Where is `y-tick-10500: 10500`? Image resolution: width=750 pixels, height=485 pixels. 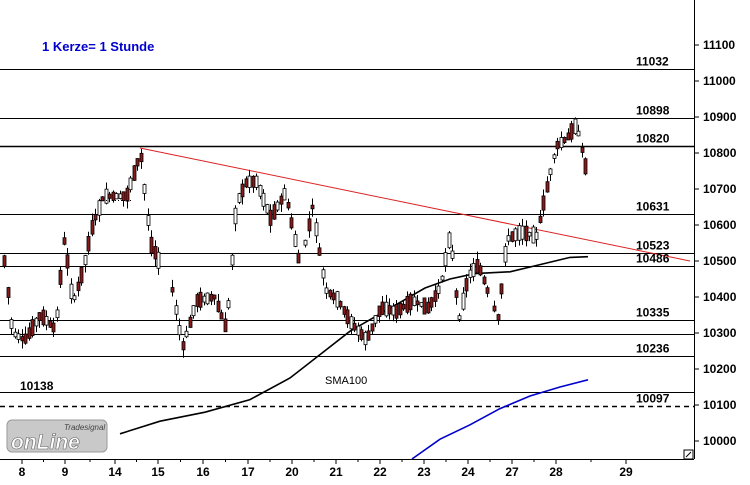 y-tick-10500: 10500 is located at coordinates (720, 261).